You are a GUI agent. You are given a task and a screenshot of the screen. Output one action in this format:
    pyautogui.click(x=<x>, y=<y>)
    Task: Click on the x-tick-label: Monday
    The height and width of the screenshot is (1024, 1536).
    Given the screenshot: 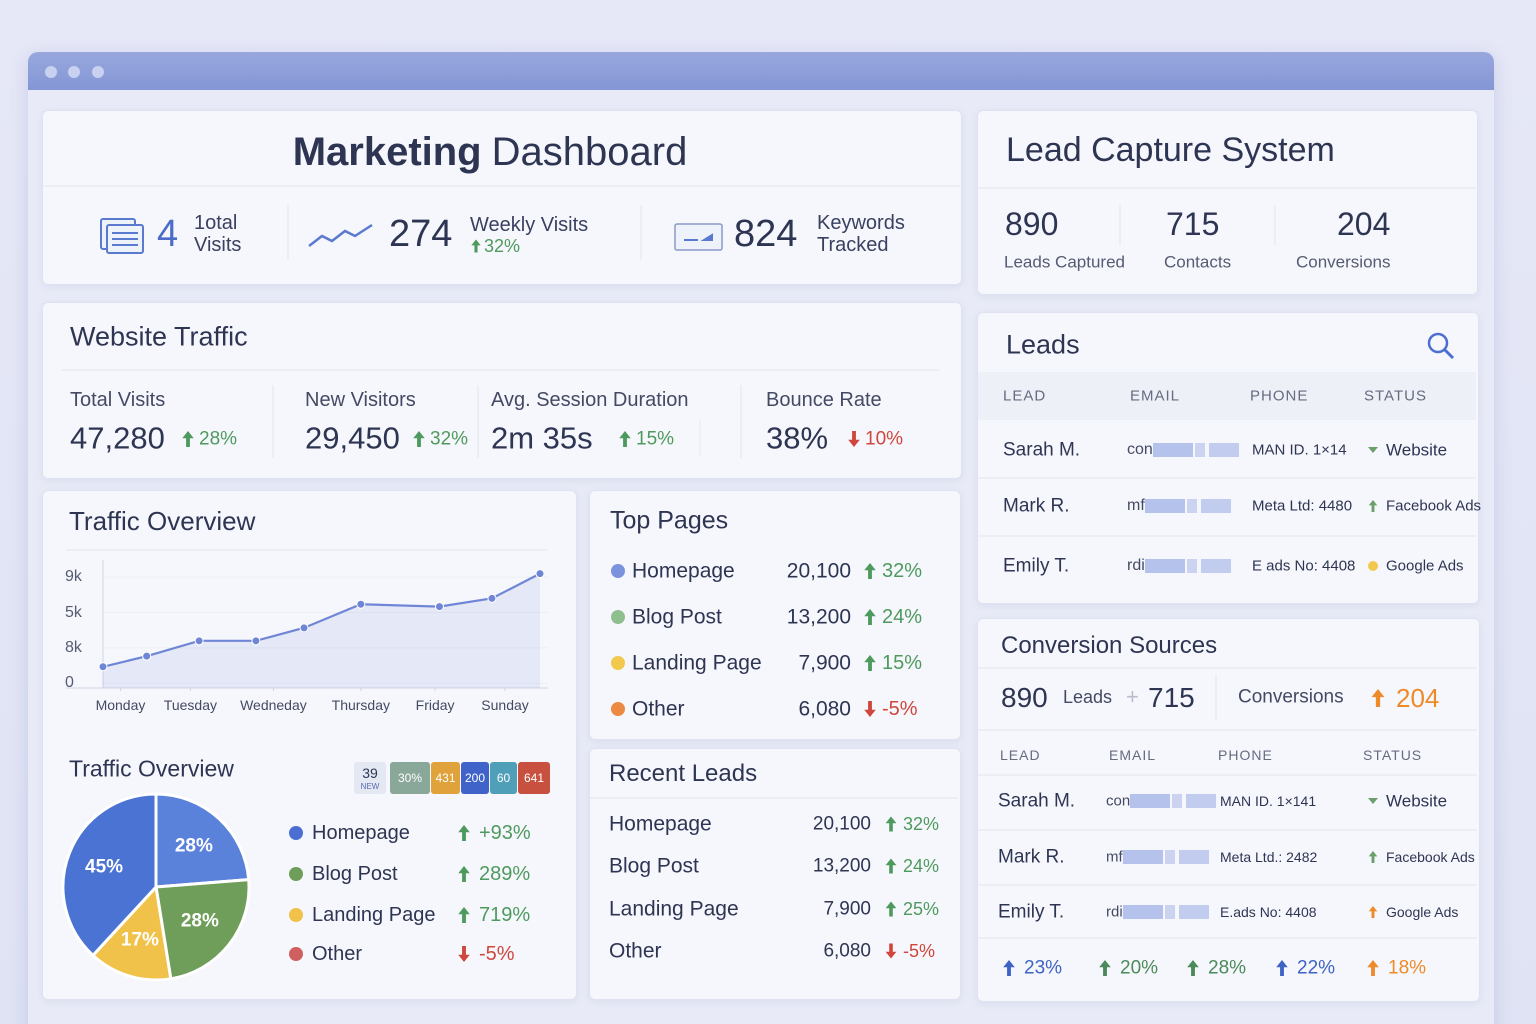 What is the action you would take?
    pyautogui.click(x=120, y=705)
    